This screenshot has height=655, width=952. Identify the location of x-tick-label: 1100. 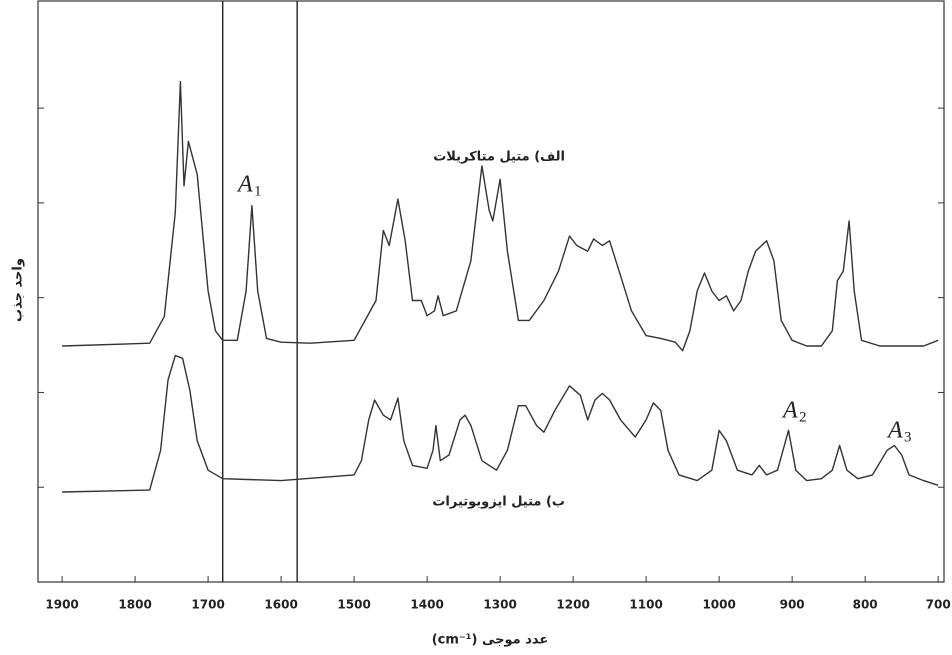
(645, 605).